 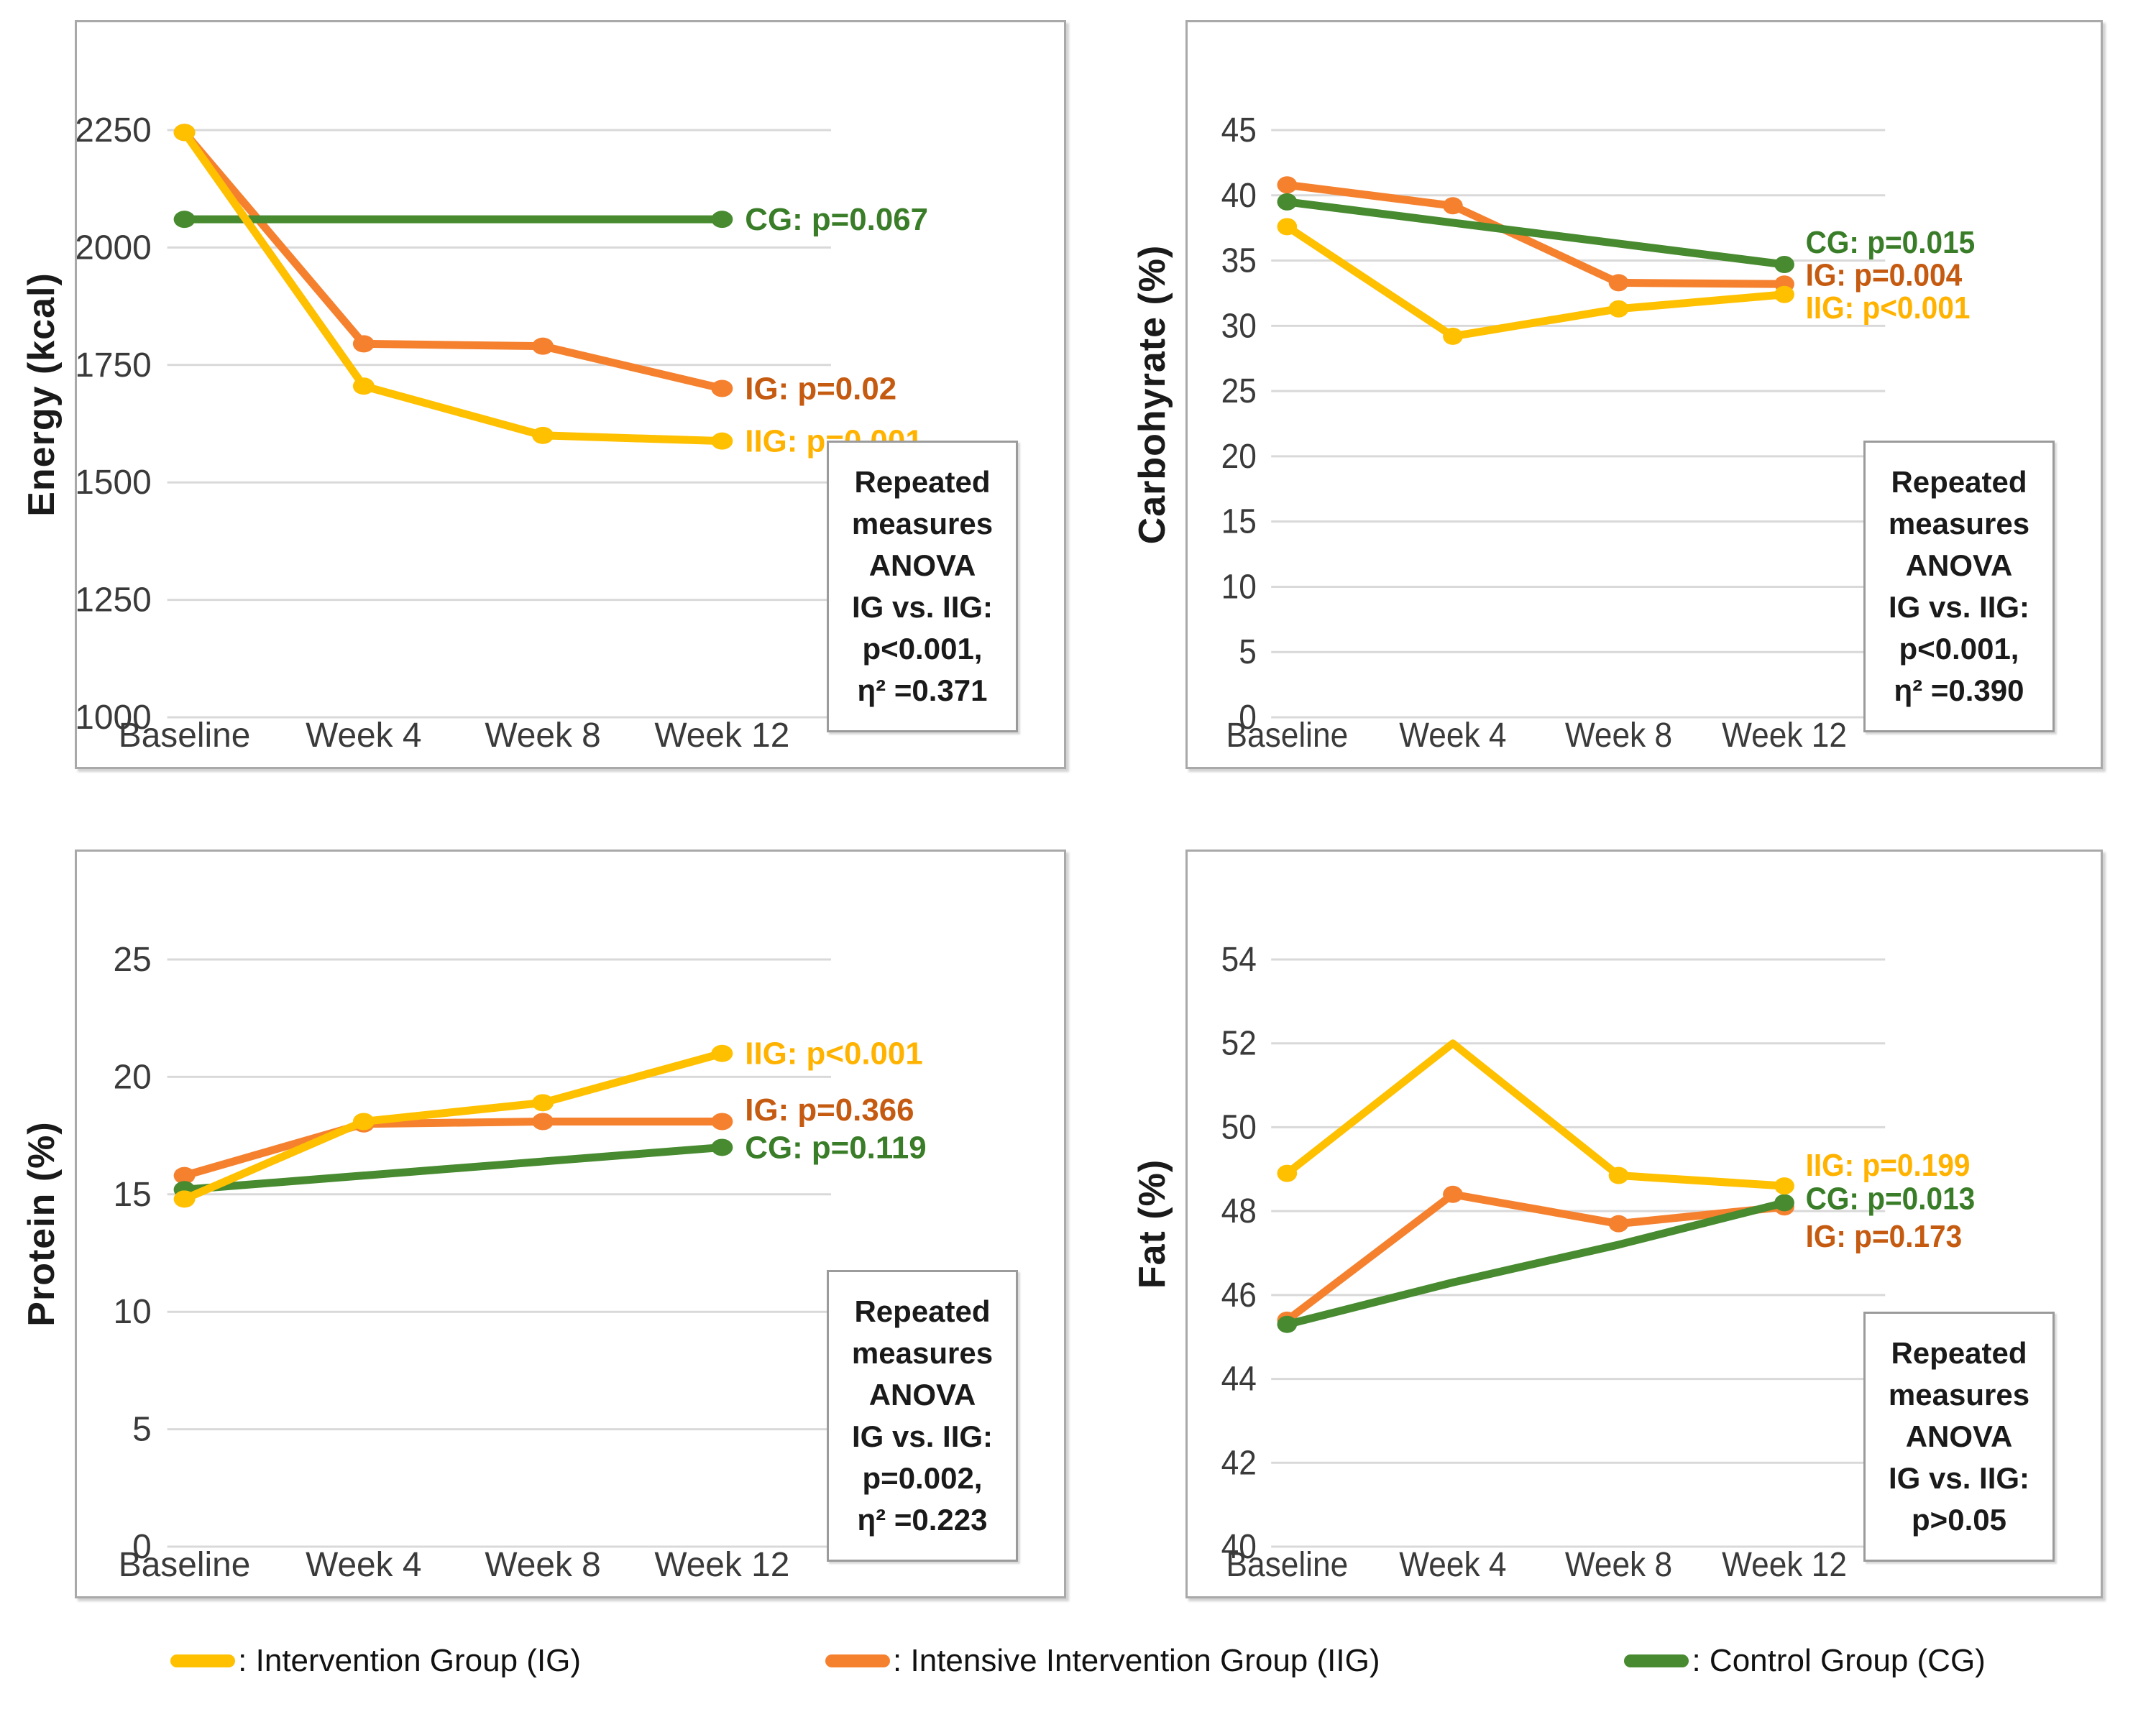 I want to click on svg-text: 54, so click(x=1239, y=959).